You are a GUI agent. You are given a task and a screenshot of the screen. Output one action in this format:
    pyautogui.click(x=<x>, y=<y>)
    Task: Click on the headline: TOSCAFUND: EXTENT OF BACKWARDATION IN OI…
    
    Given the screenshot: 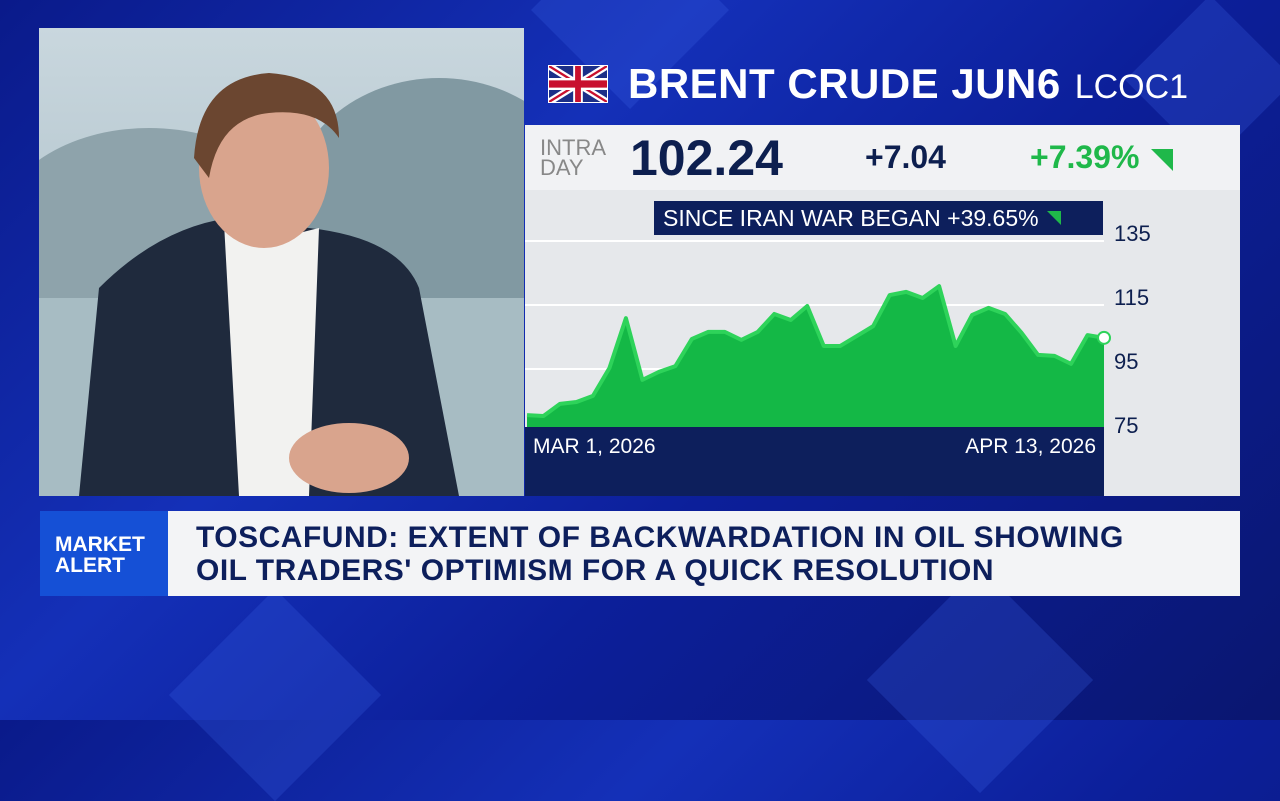 What is the action you would take?
    pyautogui.click(x=704, y=553)
    